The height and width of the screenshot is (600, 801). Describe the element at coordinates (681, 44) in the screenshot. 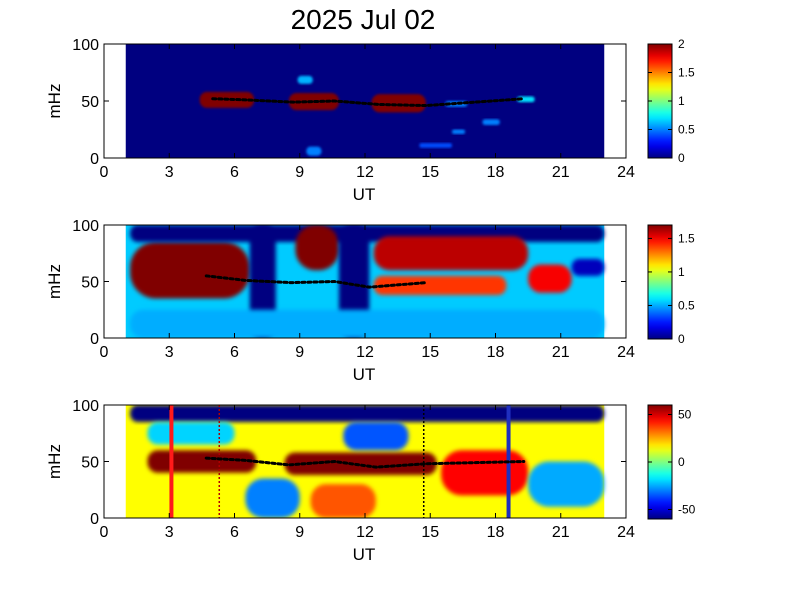

I see `colorbar-tick-label: 2` at that location.